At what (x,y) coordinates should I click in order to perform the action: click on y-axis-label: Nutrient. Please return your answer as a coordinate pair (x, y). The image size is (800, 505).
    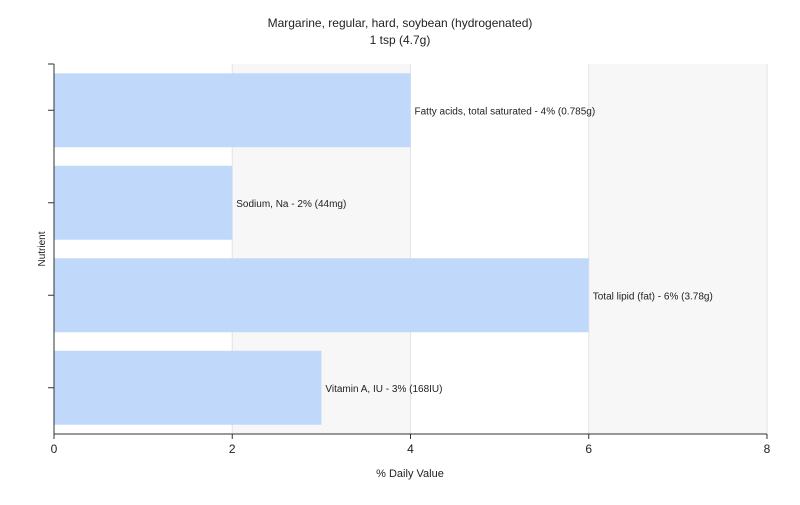
    Looking at the image, I should click on (42, 248).